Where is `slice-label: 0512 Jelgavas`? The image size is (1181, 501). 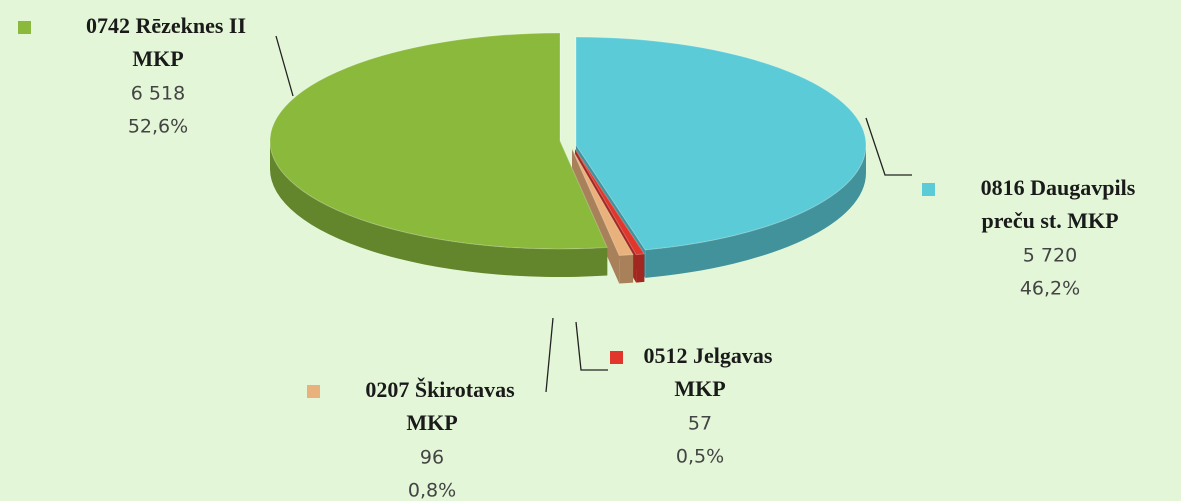 slice-label: 0512 Jelgavas is located at coordinates (708, 355).